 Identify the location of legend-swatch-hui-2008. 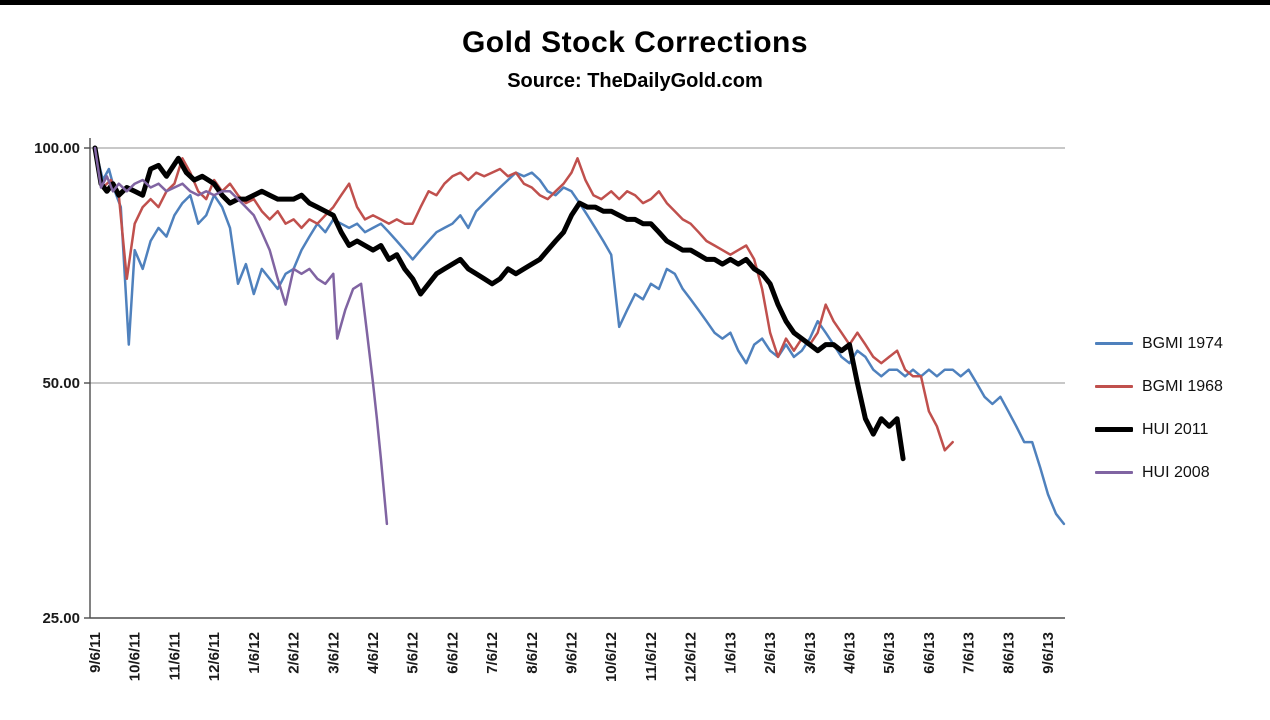
(1114, 472).